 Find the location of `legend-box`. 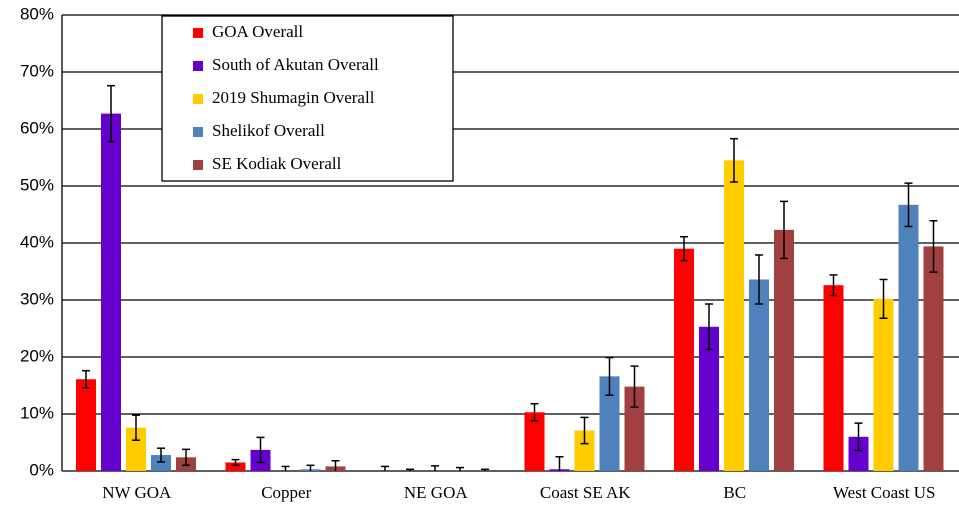

legend-box is located at coordinates (307, 98).